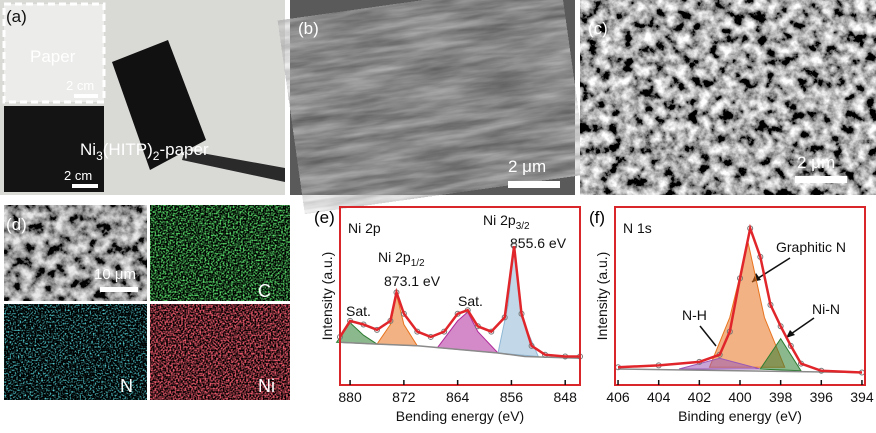 The height and width of the screenshot is (433, 876). I want to click on plot-frame, so click(460, 296).